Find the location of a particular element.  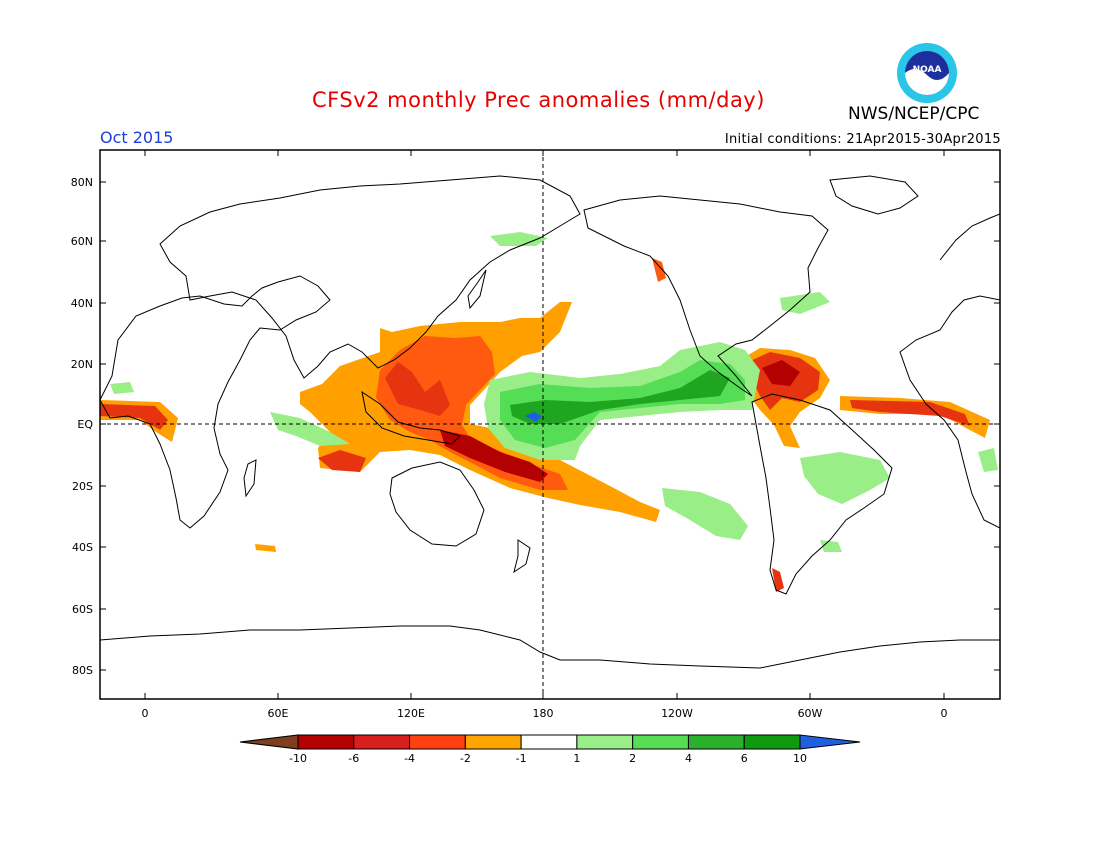

coast-greenland is located at coordinates (874, 195).